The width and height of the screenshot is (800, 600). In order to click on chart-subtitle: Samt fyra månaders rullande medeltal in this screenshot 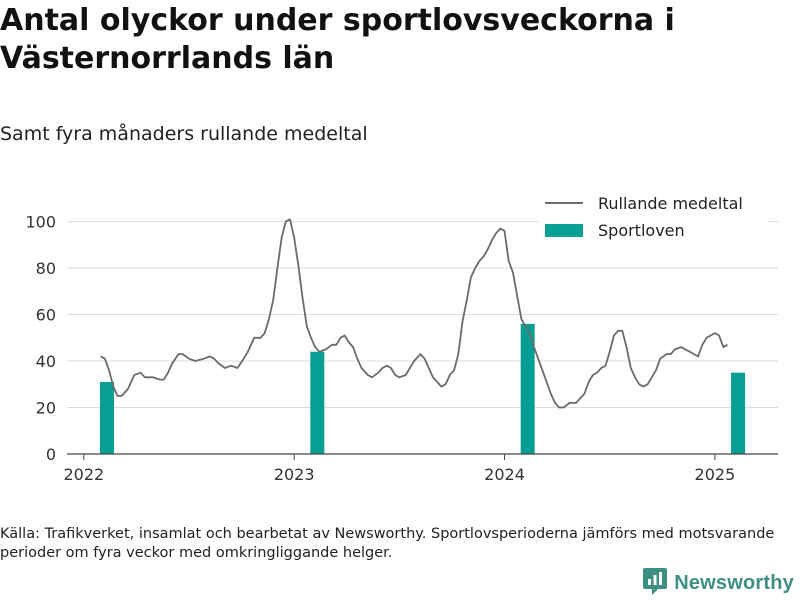, I will do `click(184, 134)`.